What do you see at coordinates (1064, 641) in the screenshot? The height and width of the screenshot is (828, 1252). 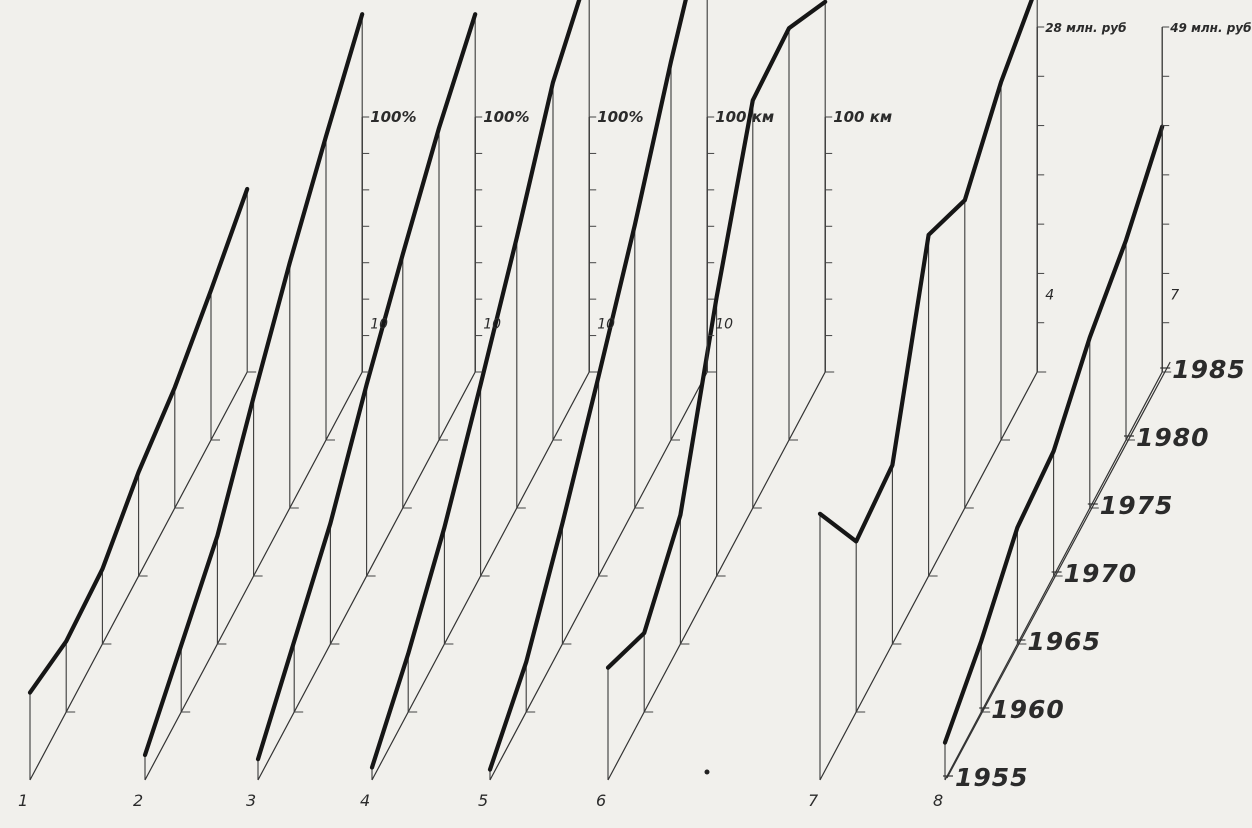 I see `year-label-1965: 1965` at bounding box center [1064, 641].